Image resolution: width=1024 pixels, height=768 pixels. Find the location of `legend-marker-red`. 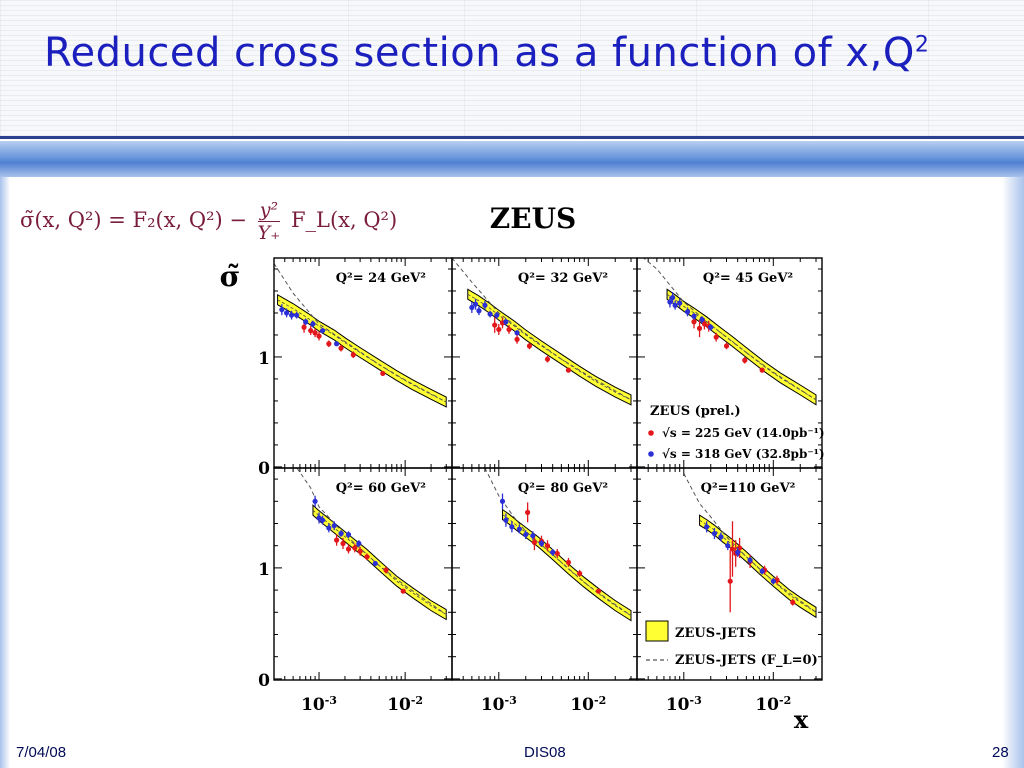

legend-marker-red is located at coordinates (651, 433).